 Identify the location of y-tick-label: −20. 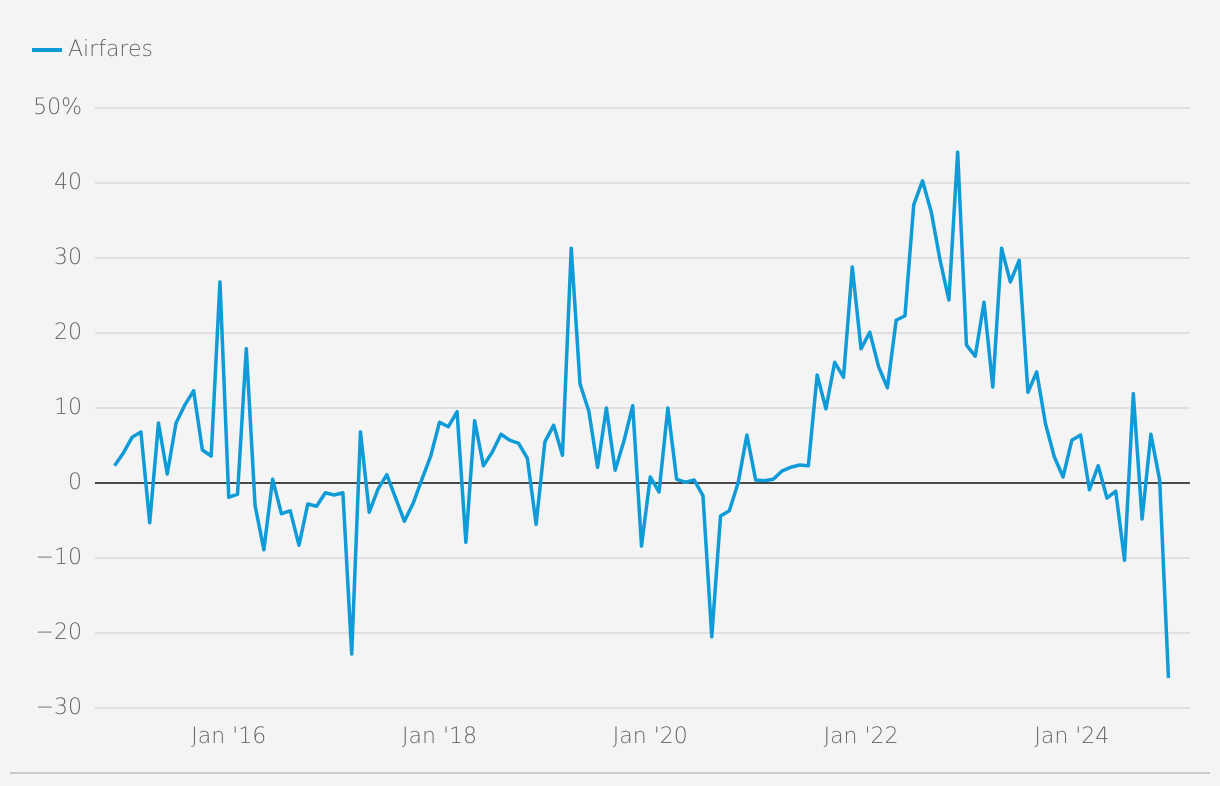
(59, 632).